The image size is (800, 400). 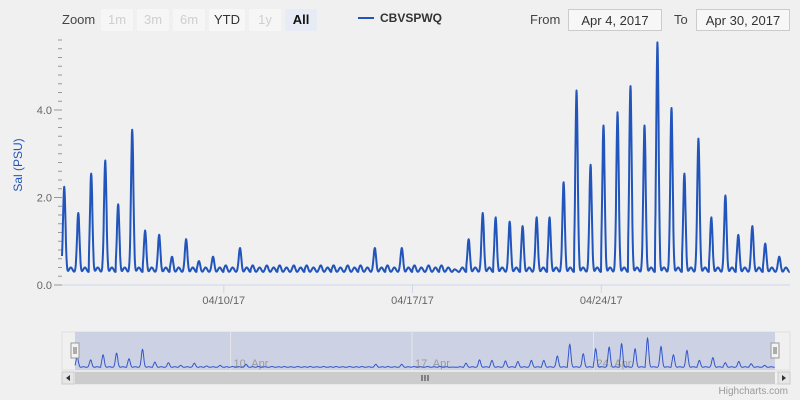 I want to click on zoom-all-button: All, so click(x=301, y=20).